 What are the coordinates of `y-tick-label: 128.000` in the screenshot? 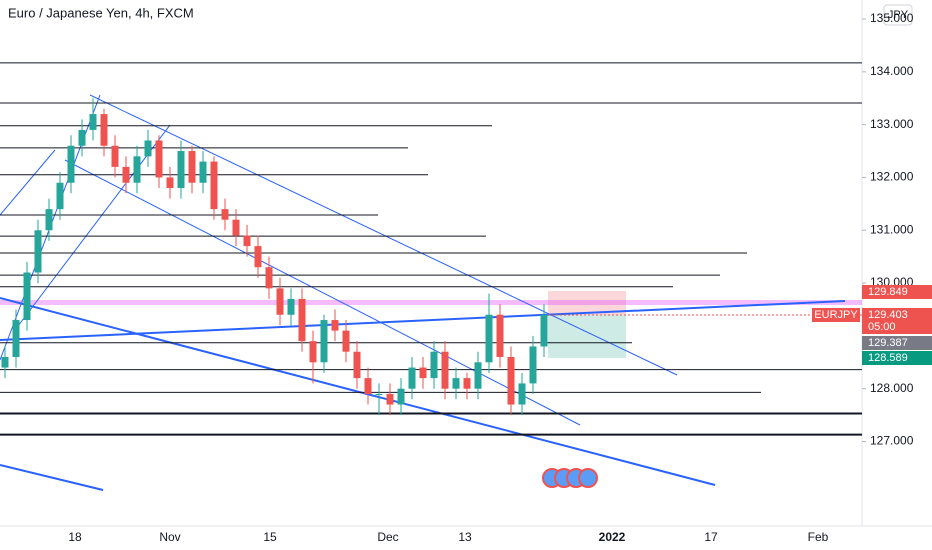 It's located at (892, 388).